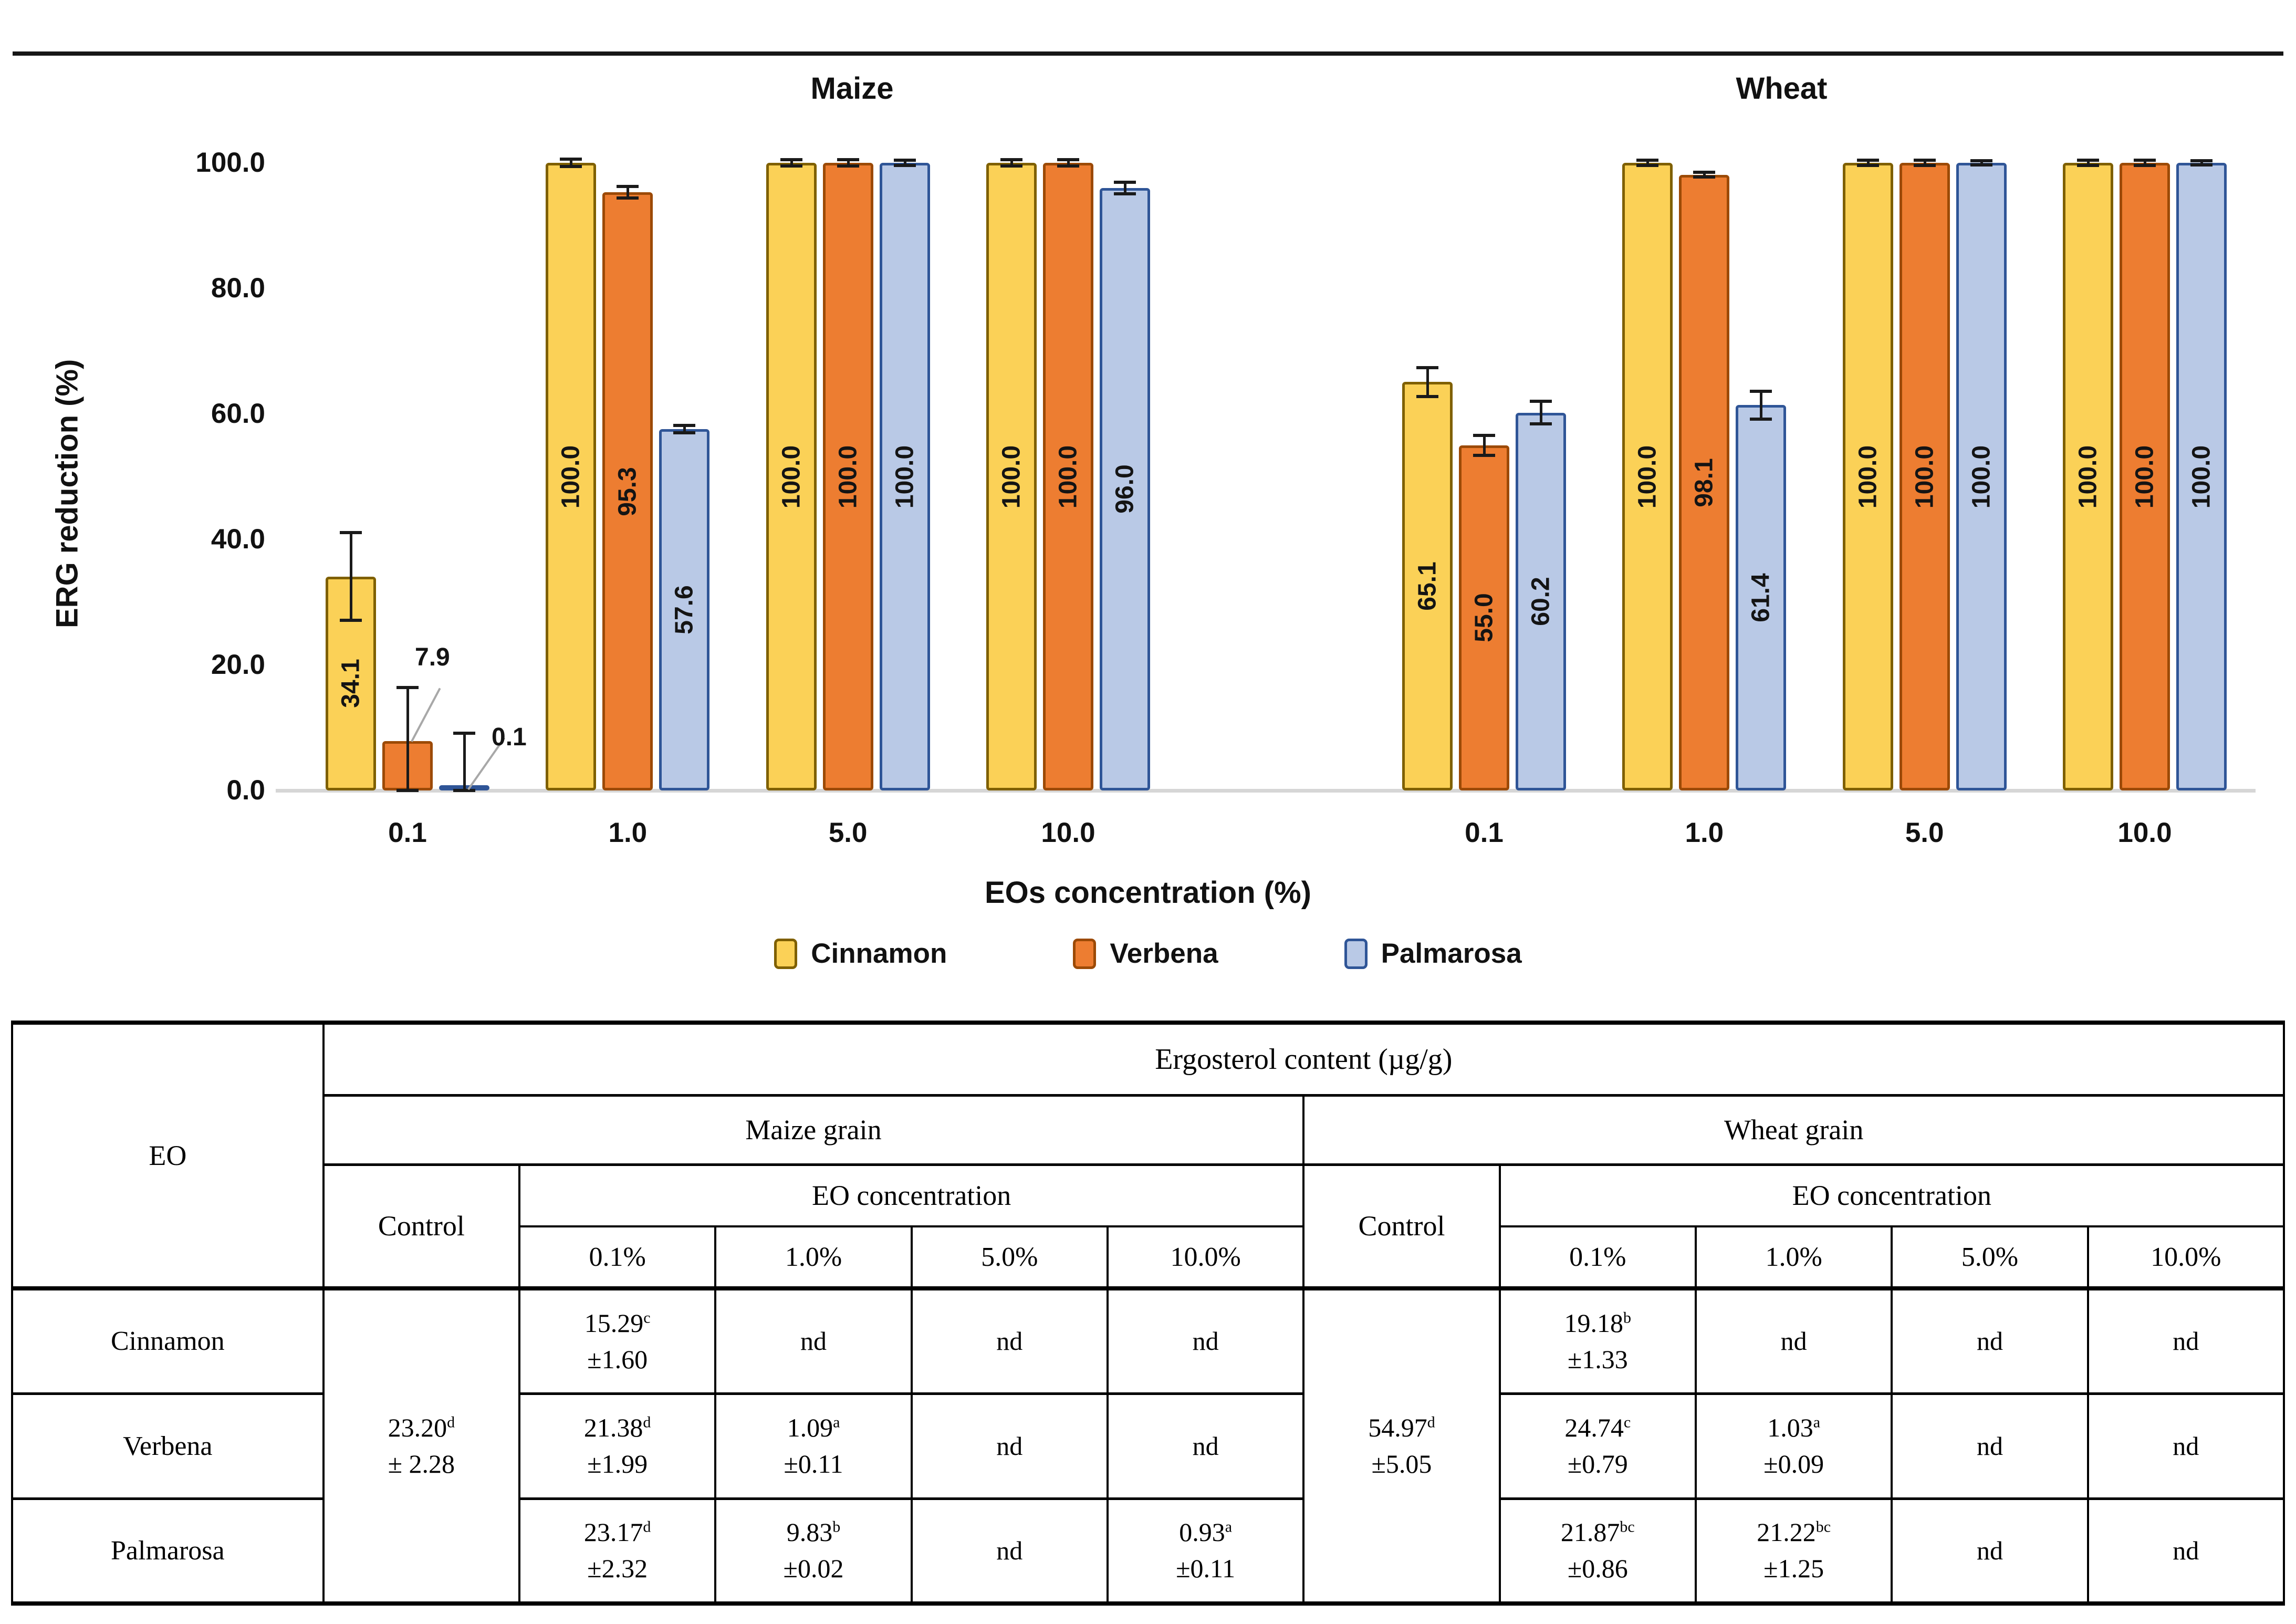 The height and width of the screenshot is (1624, 2296). Describe the element at coordinates (1924, 832) in the screenshot. I see `x-tick-label: 5.0` at that location.